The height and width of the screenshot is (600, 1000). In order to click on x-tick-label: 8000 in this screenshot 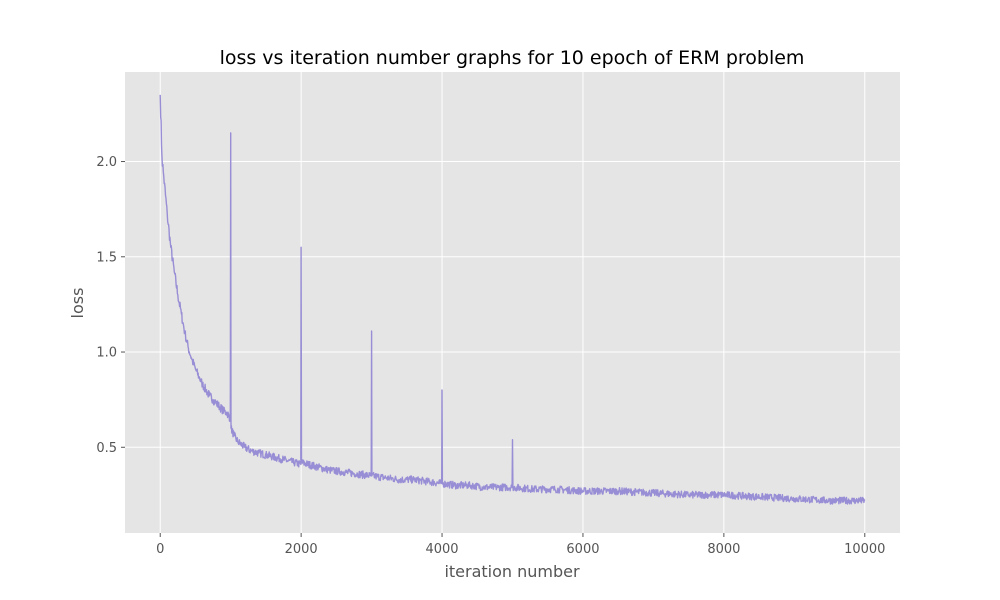, I will do `click(723, 549)`.